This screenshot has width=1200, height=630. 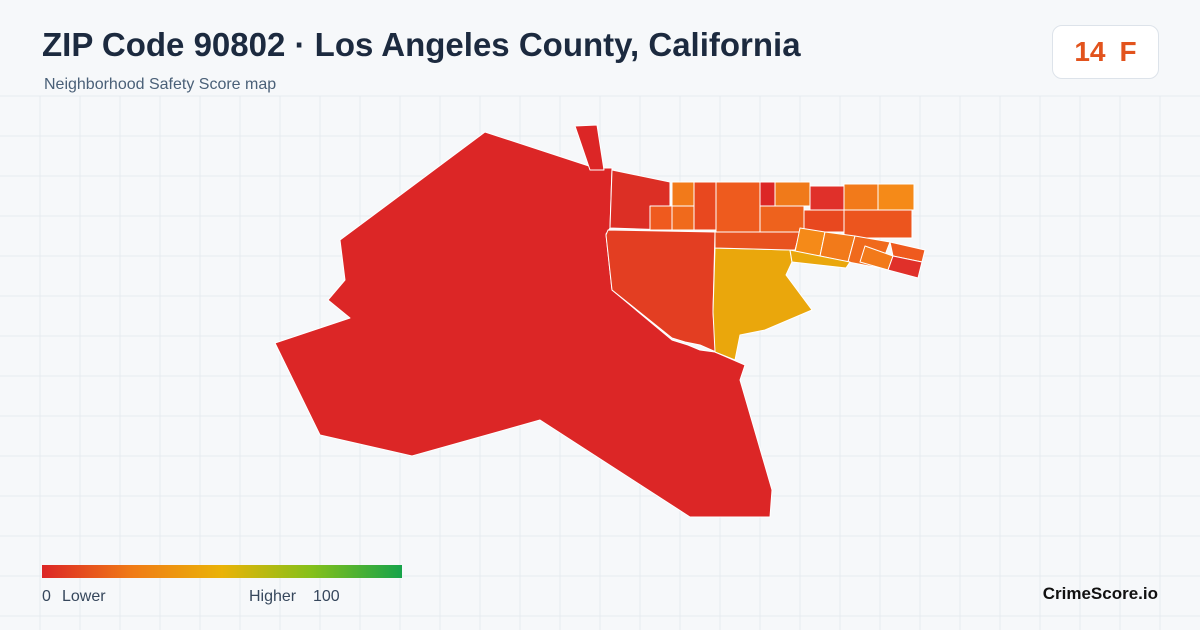 I want to click on legend-min: 0, so click(x=46, y=596).